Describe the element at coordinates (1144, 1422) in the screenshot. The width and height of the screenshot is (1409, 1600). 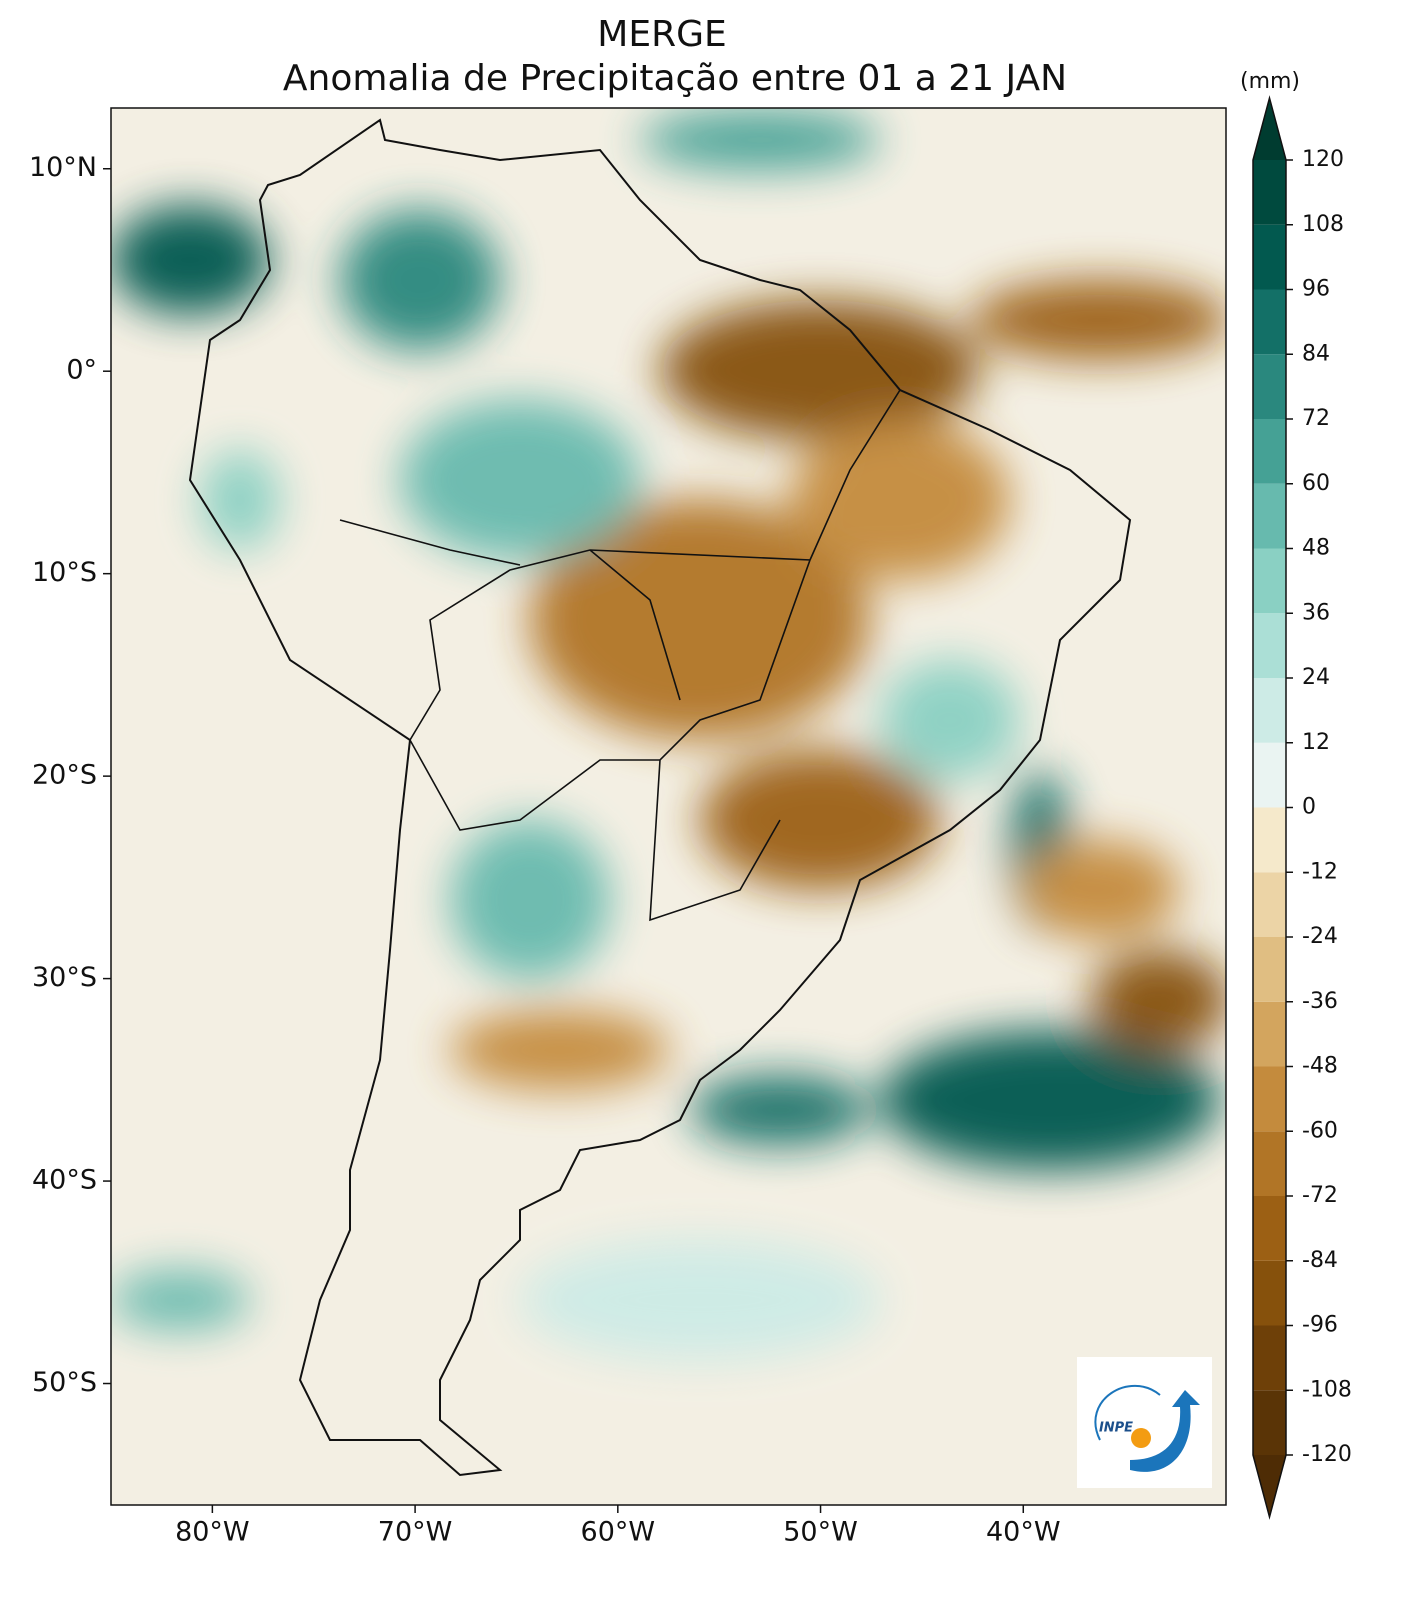
I see `logo: INPE` at that location.